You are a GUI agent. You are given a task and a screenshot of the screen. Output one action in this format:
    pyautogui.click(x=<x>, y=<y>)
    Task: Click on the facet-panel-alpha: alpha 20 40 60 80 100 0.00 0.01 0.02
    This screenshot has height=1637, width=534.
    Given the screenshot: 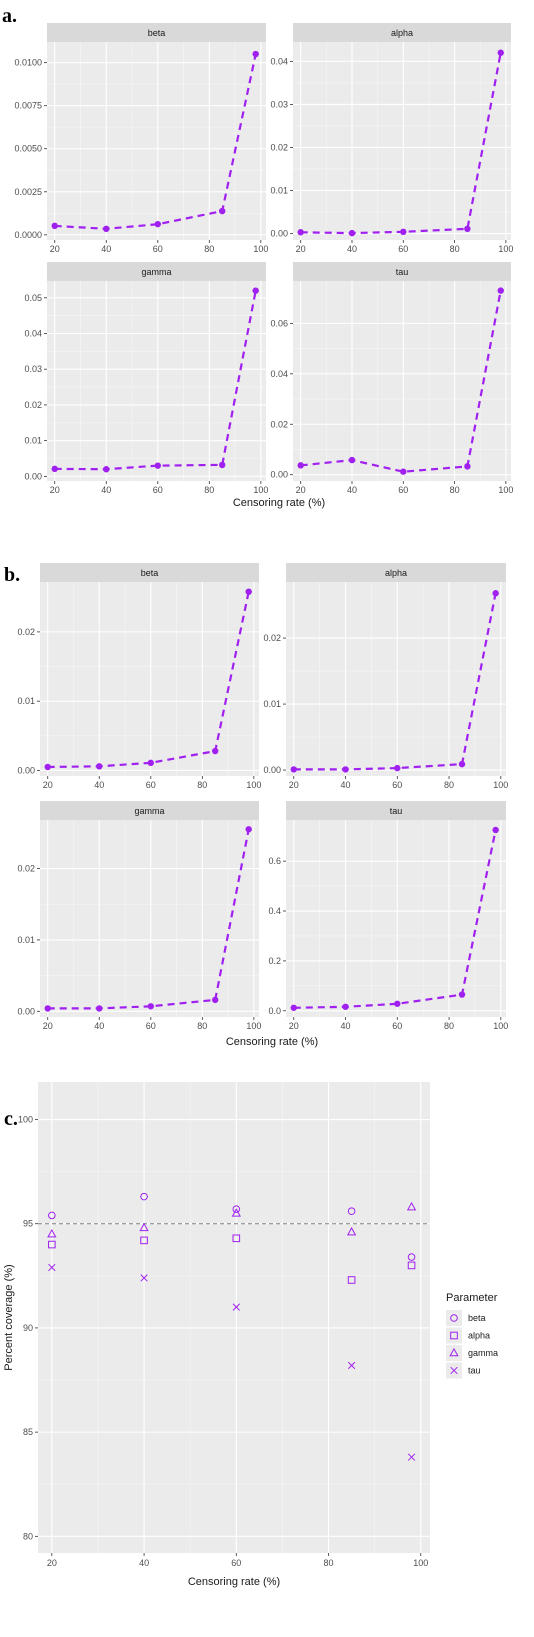 What is the action you would take?
    pyautogui.click(x=385, y=676)
    